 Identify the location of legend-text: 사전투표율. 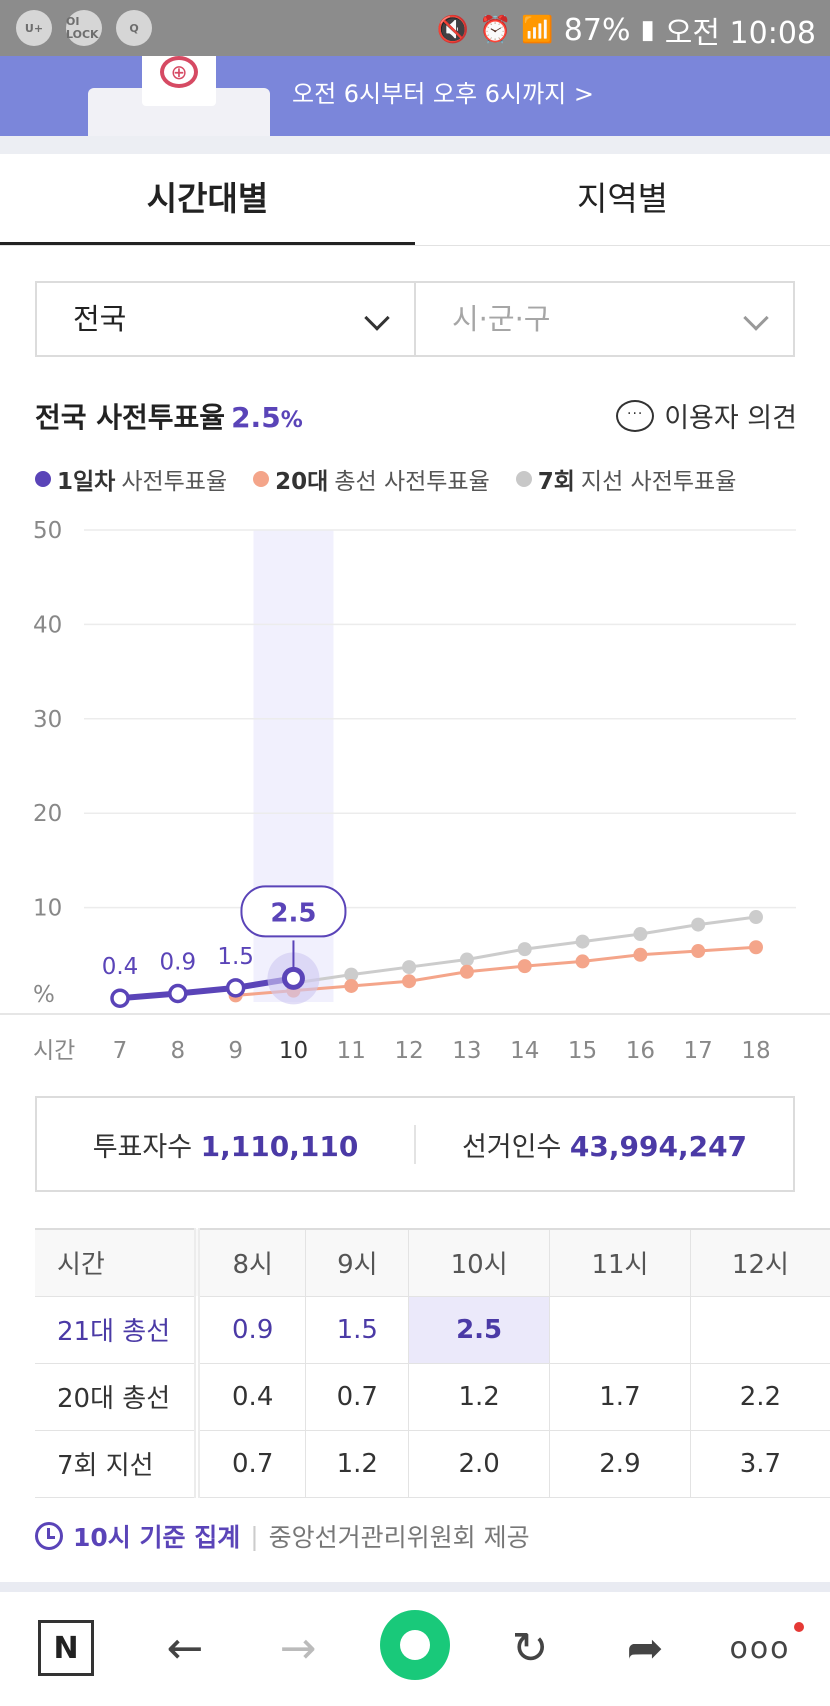
(174, 482).